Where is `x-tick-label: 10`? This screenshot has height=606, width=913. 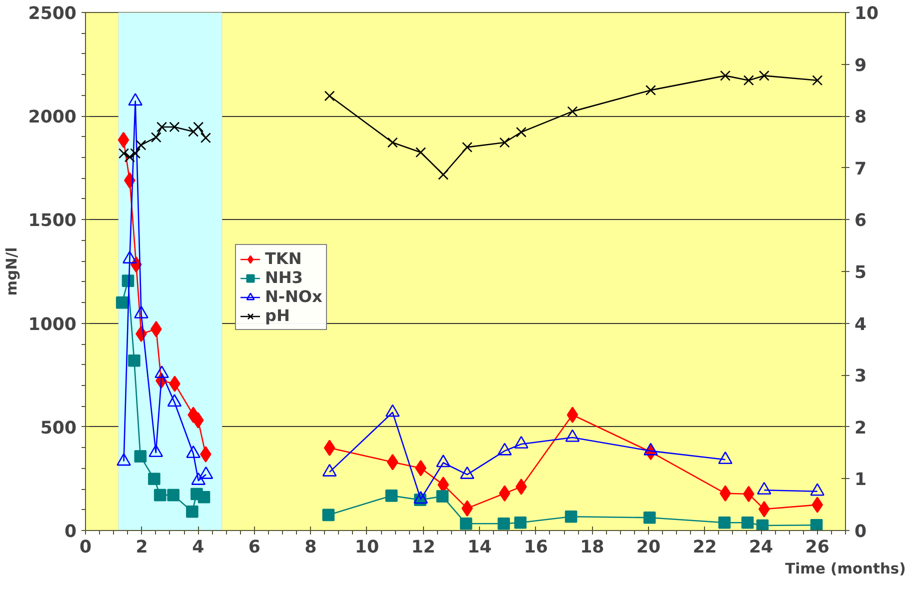
x-tick-label: 10 is located at coordinates (367, 548).